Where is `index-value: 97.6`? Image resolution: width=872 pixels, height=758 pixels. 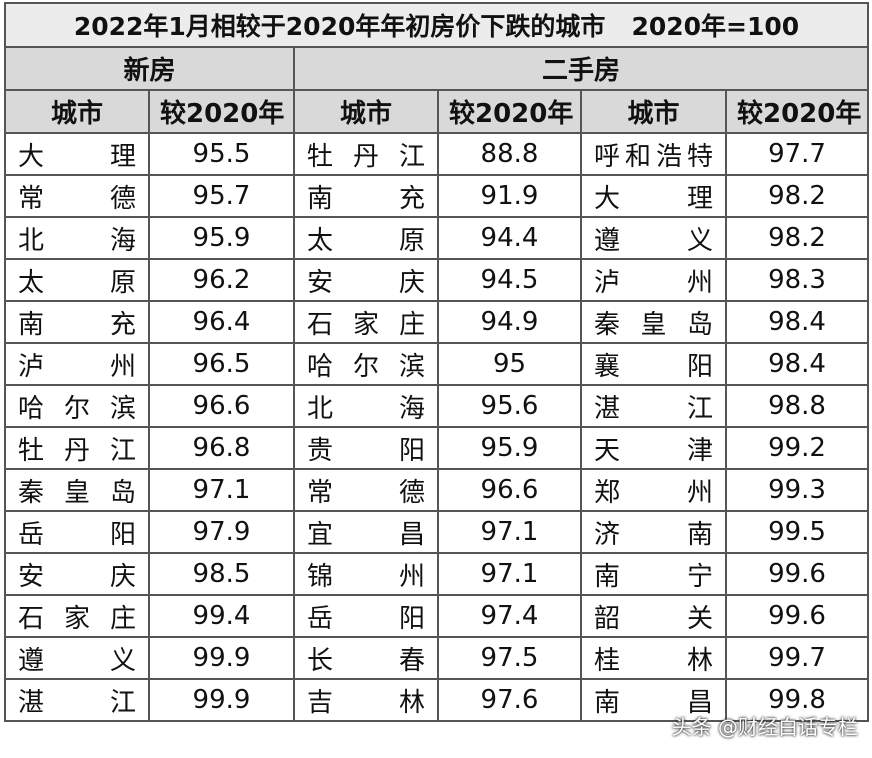 index-value: 97.6 is located at coordinates (509, 700).